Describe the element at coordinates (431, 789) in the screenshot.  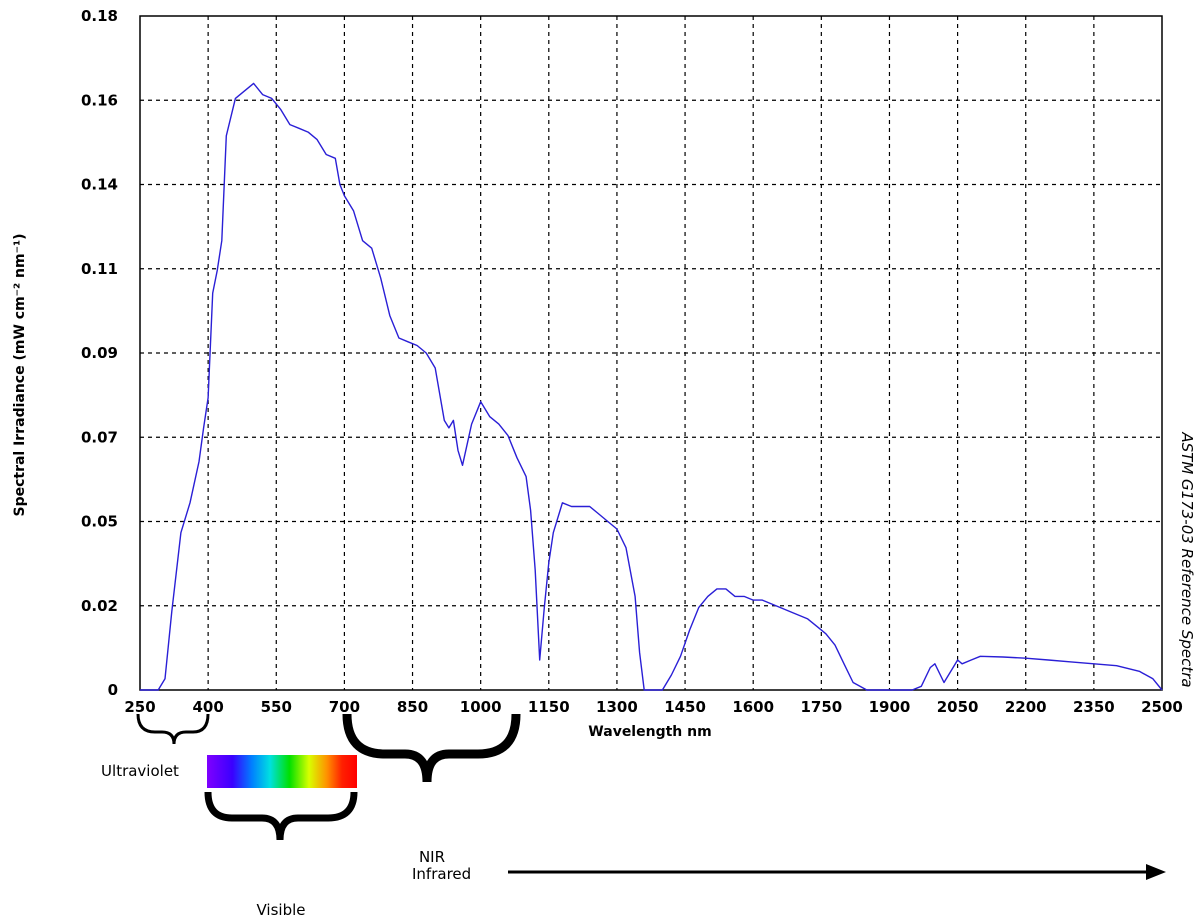
I see `nir-annotation: NIR` at that location.